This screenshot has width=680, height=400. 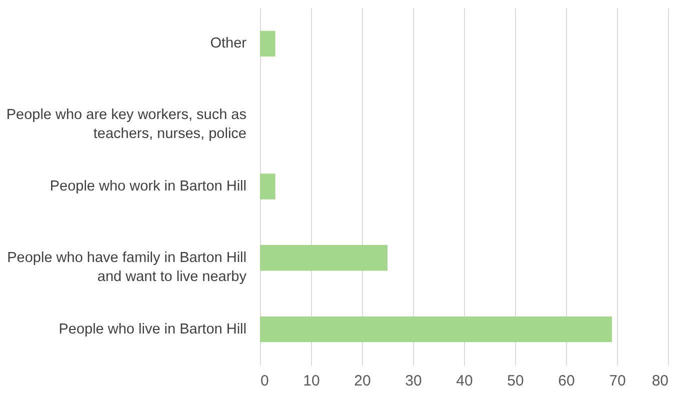 What do you see at coordinates (148, 186) in the screenshot?
I see `y-tick-label: People who work in Barton Hill` at bounding box center [148, 186].